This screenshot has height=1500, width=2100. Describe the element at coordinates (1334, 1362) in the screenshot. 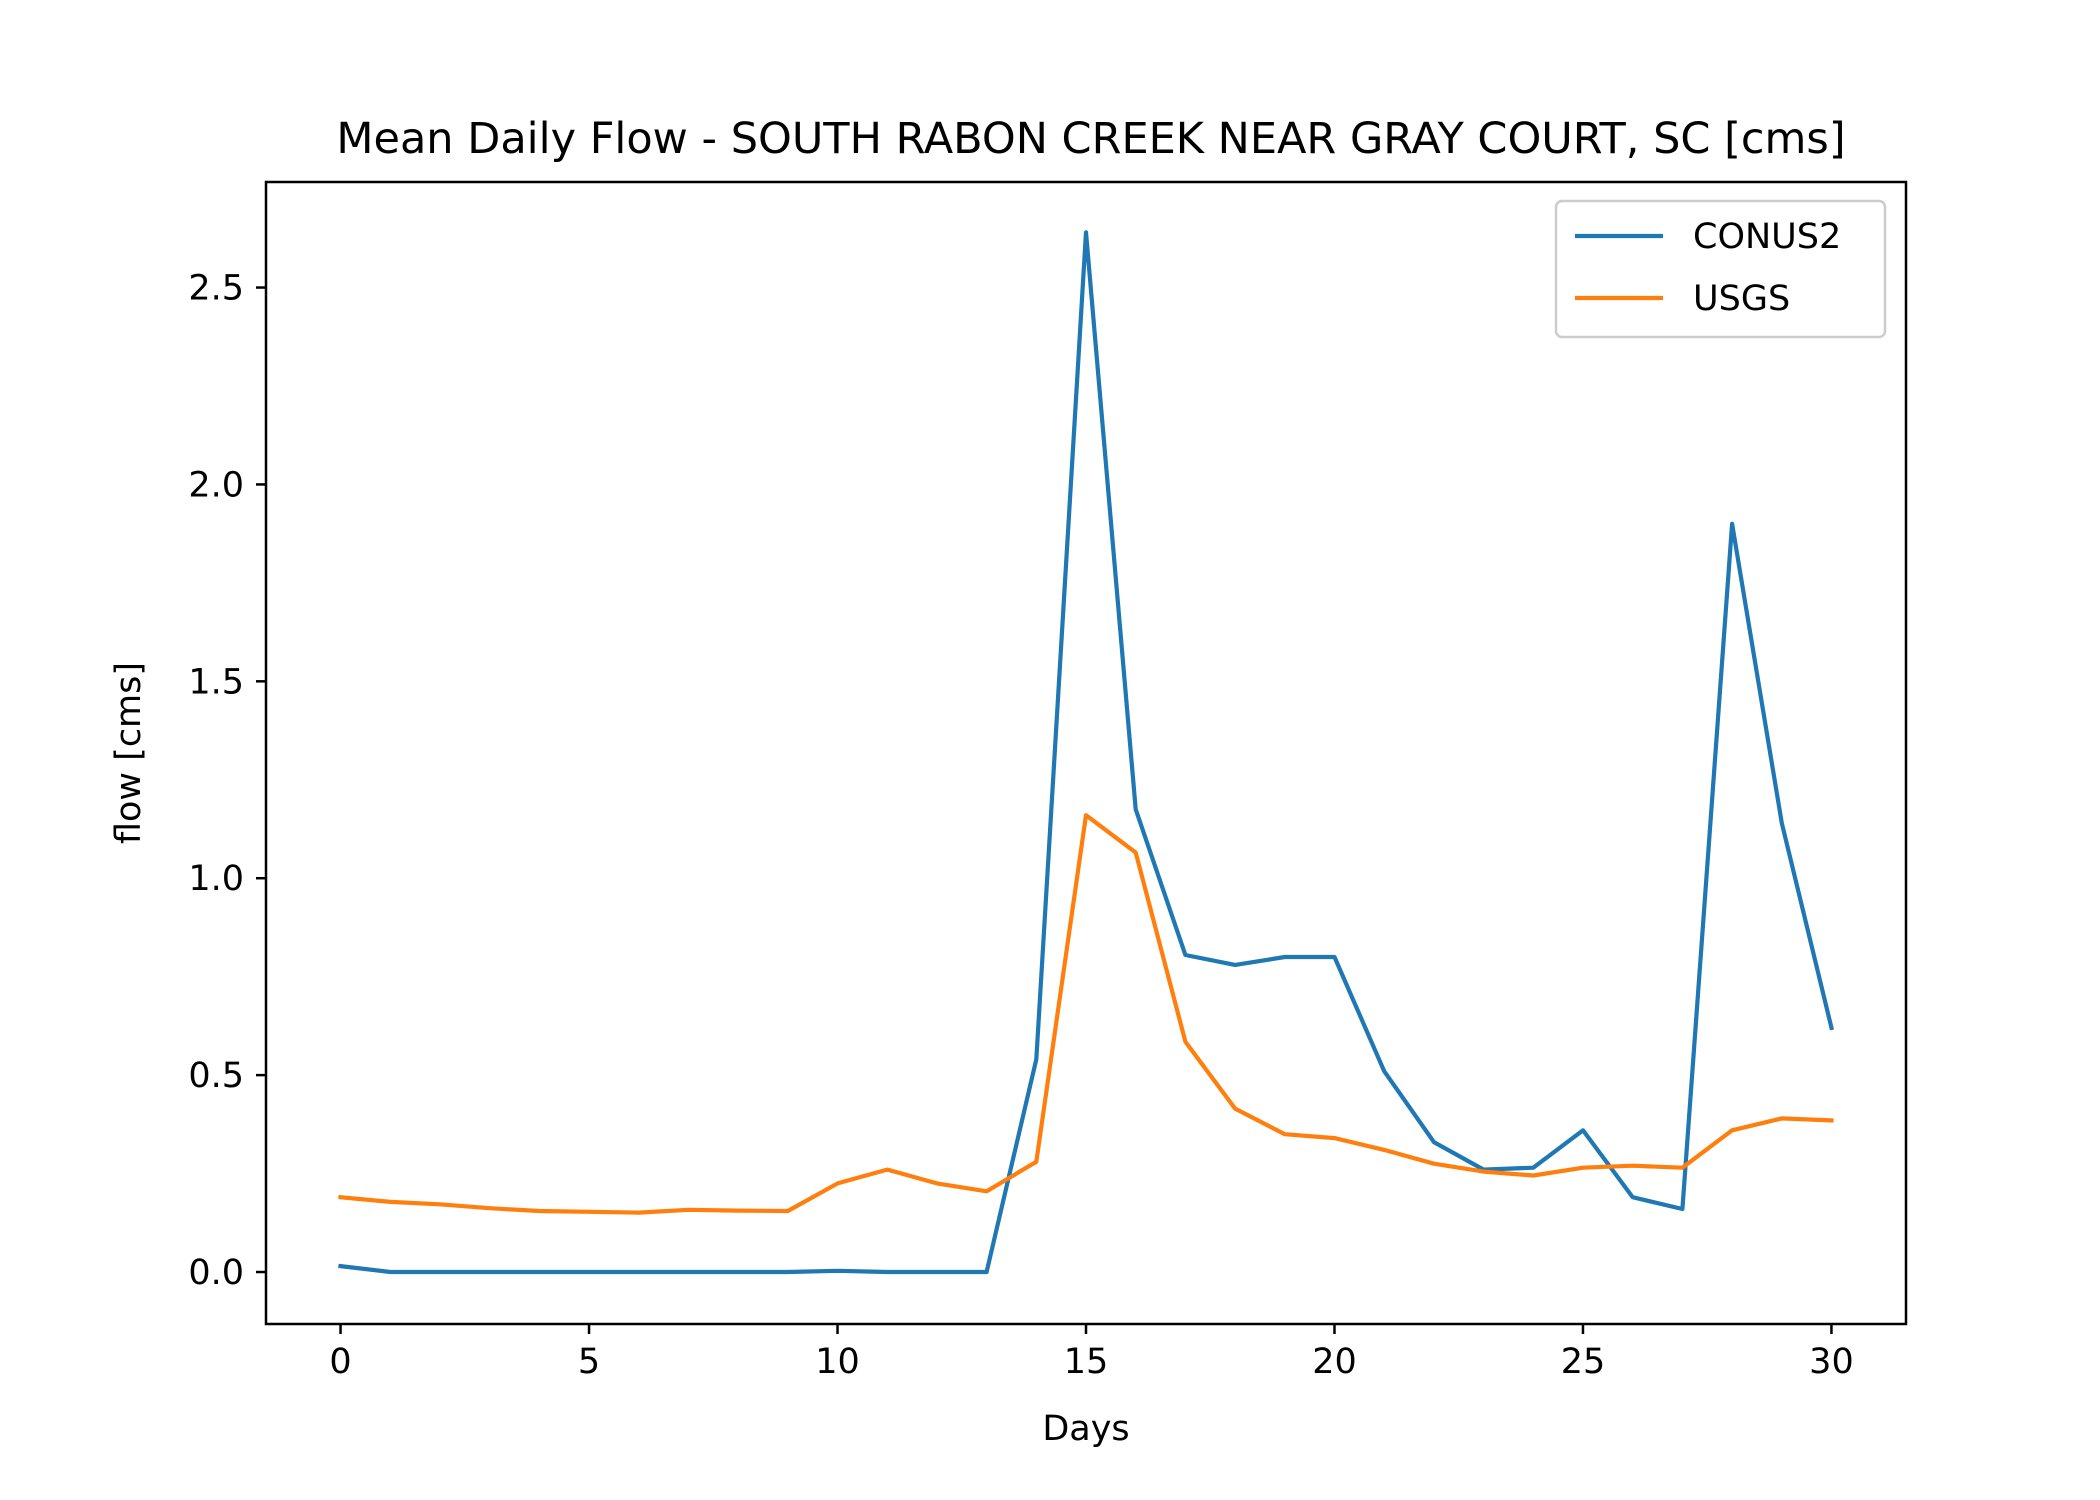

I see `x-tick-label: 20` at that location.